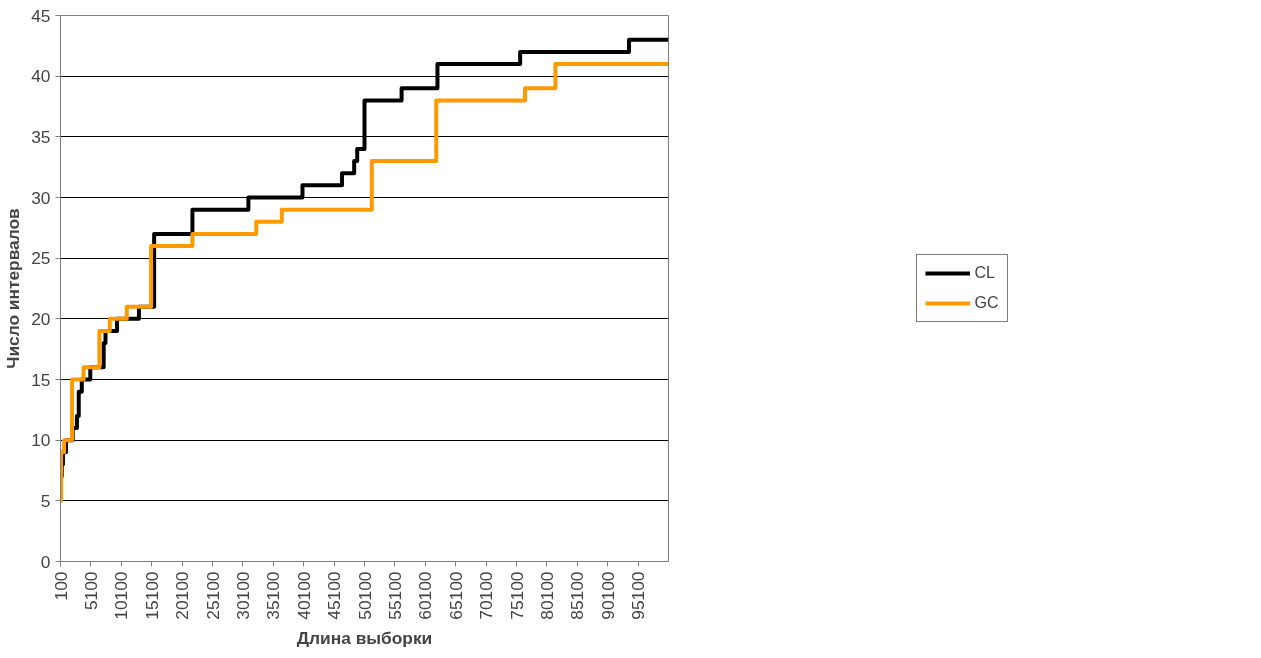 The height and width of the screenshot is (658, 1261). Describe the element at coordinates (41, 379) in the screenshot. I see `y-tick-label: 15` at that location.